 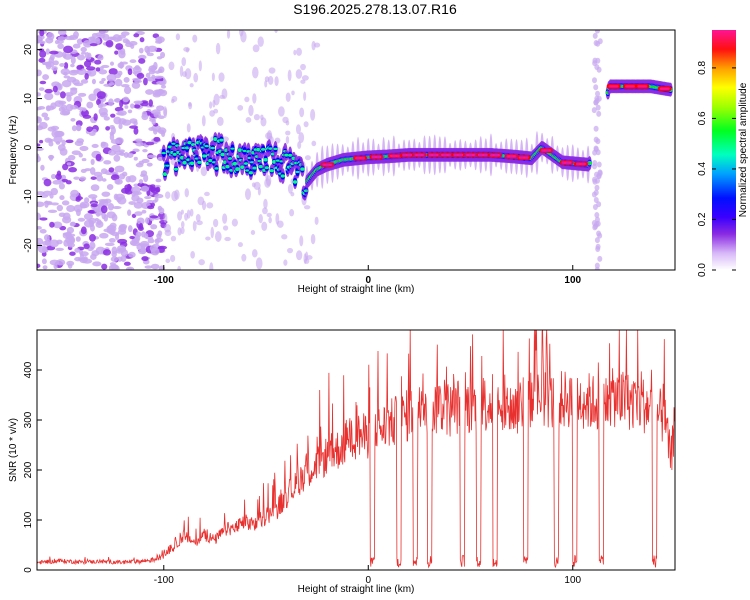 What do you see at coordinates (368, 275) in the screenshot?
I see `spectrogram-x-ticks: -100 0 100` at bounding box center [368, 275].